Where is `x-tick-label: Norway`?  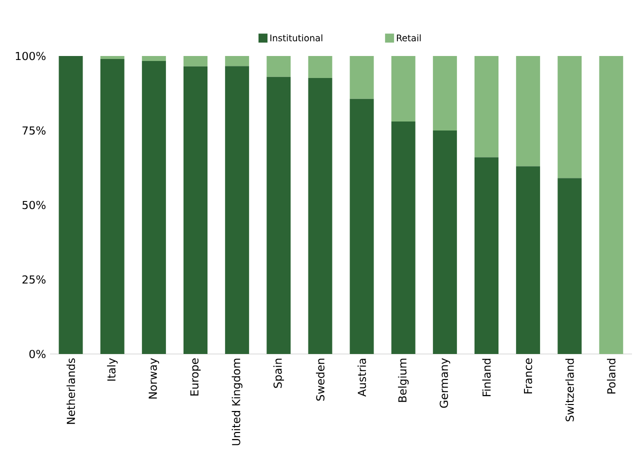 x-tick-label: Norway is located at coordinates (154, 378).